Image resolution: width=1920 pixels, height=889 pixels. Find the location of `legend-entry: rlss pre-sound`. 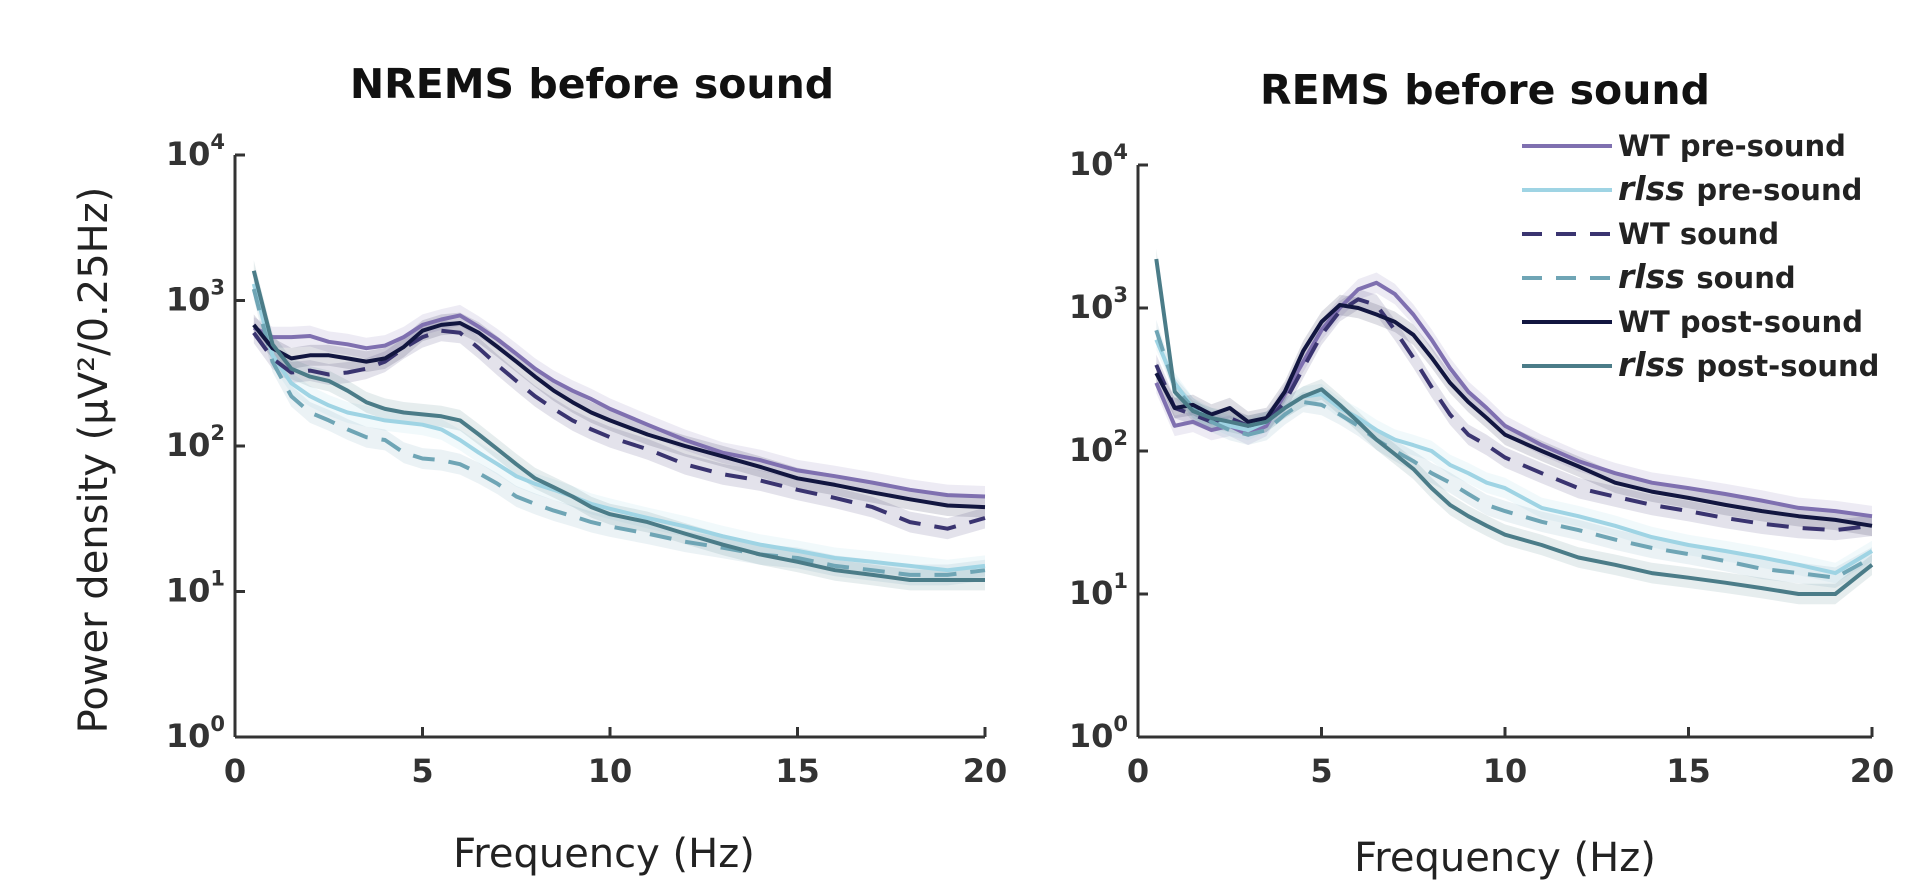

legend-entry: rlss pre-sound is located at coordinates (1692, 188).